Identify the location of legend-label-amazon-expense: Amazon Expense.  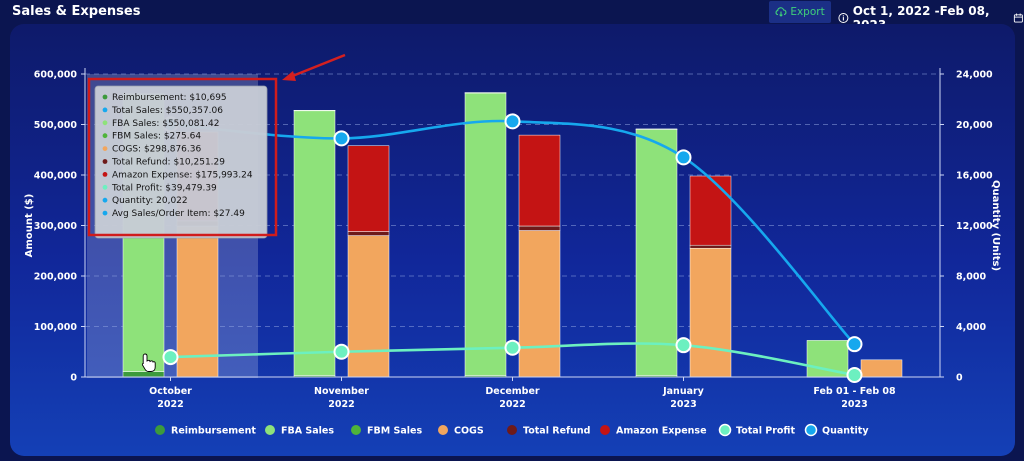
(661, 431).